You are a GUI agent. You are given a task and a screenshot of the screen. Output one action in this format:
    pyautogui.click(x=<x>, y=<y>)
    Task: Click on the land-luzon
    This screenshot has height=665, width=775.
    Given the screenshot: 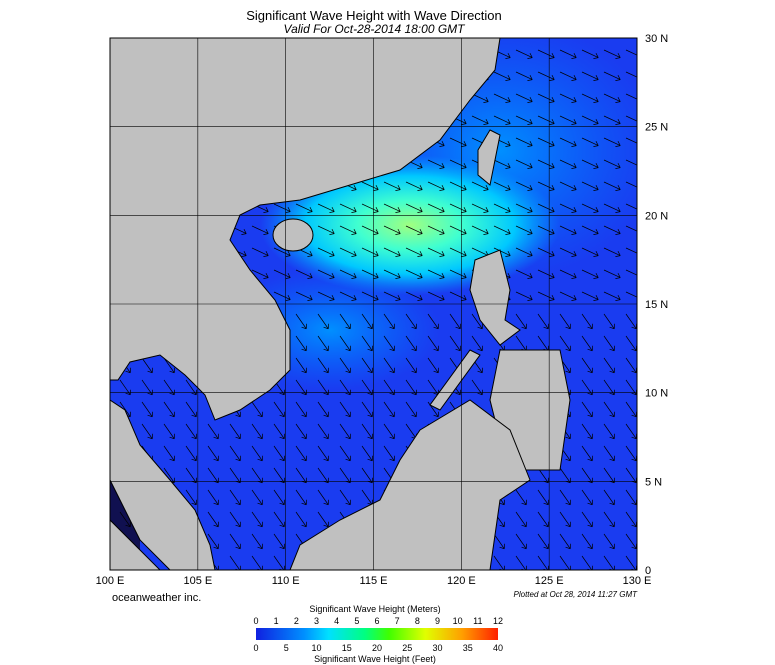 What is the action you would take?
    pyautogui.click(x=495, y=297)
    